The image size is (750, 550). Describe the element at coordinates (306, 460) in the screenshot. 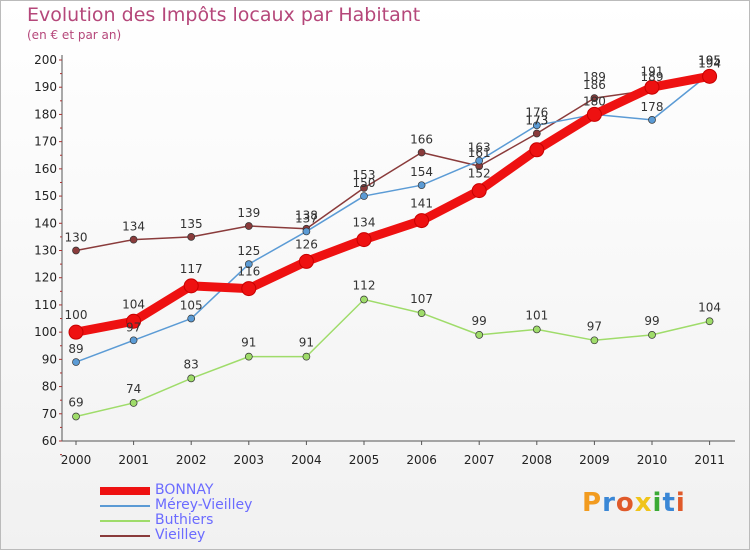

I see `x-tick-label: 2004` at that location.